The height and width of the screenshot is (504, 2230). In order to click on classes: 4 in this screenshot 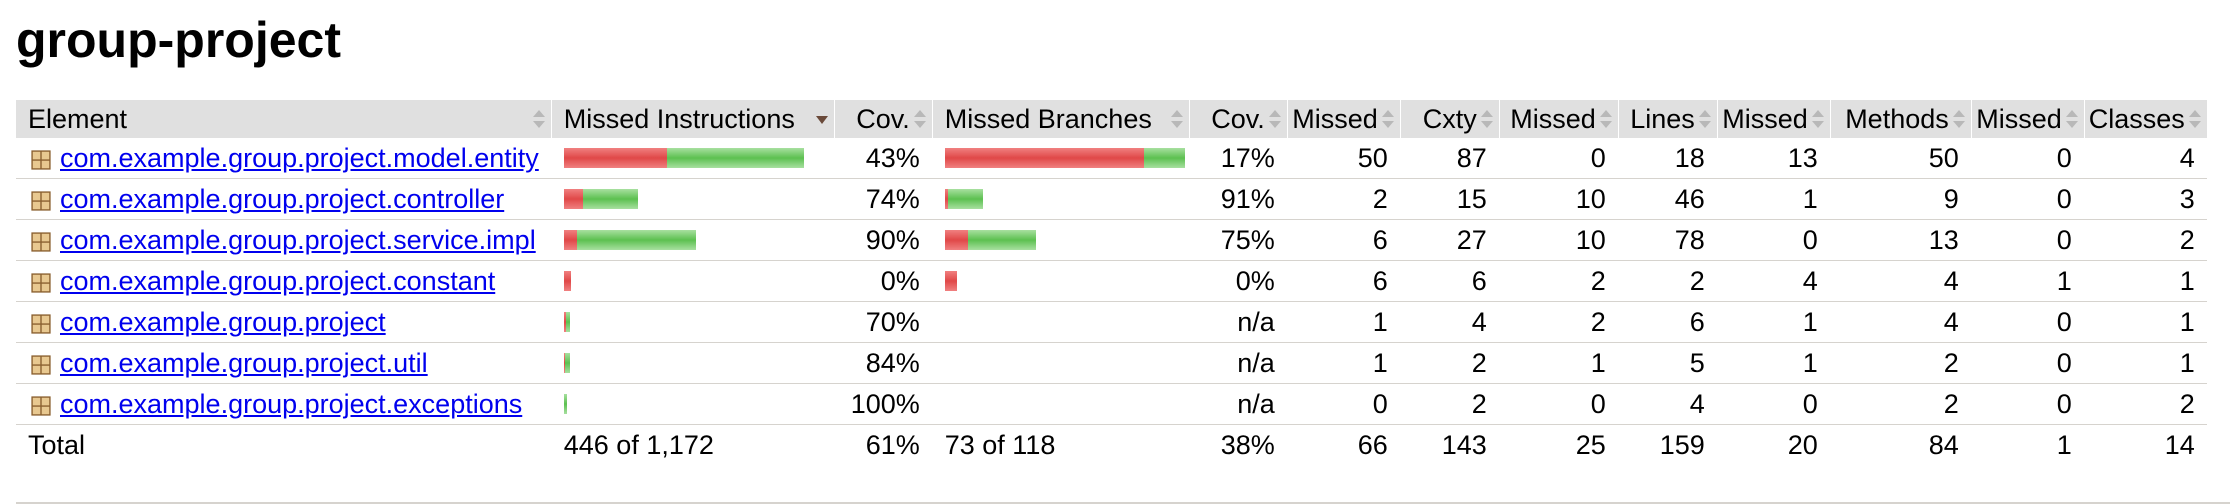, I will do `click(2145, 158)`.